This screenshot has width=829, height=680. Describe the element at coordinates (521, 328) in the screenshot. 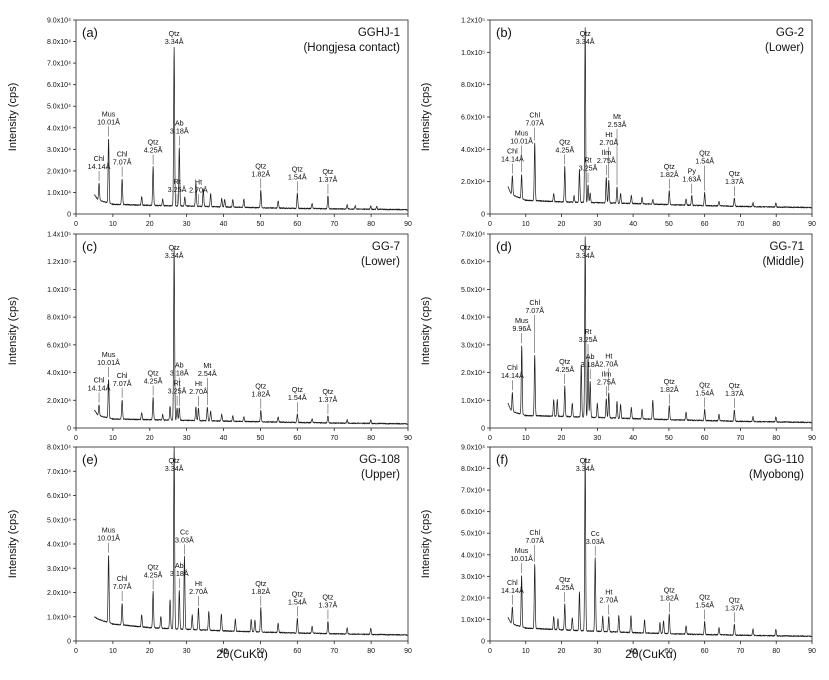

I see `peak-d-spacing: 9.96Å` at that location.